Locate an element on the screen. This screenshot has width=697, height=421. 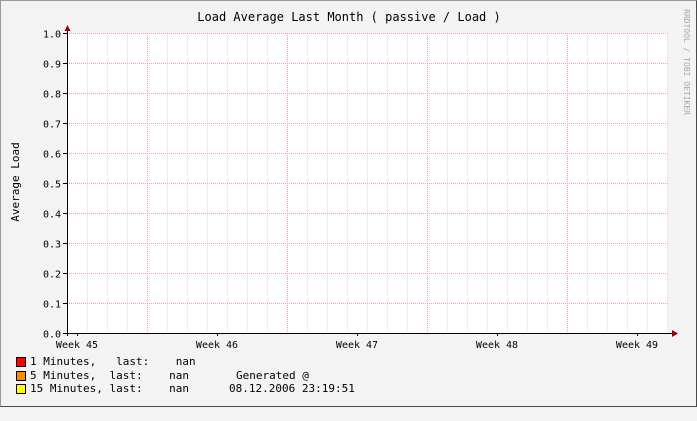
x-tick-label: Week 47 is located at coordinates (357, 345).